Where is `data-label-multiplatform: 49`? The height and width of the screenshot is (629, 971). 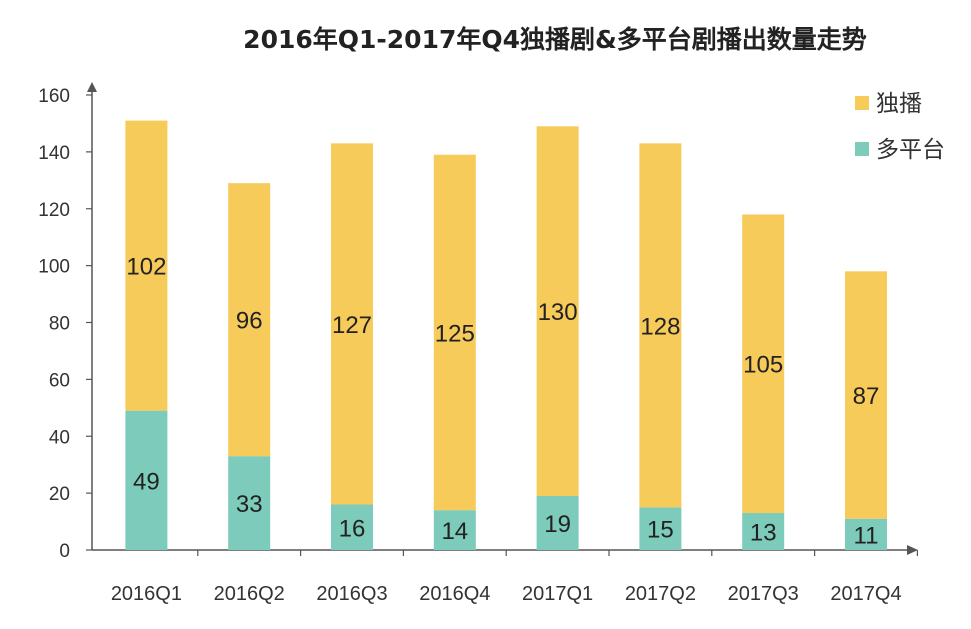 data-label-multiplatform: 49 is located at coordinates (146, 481).